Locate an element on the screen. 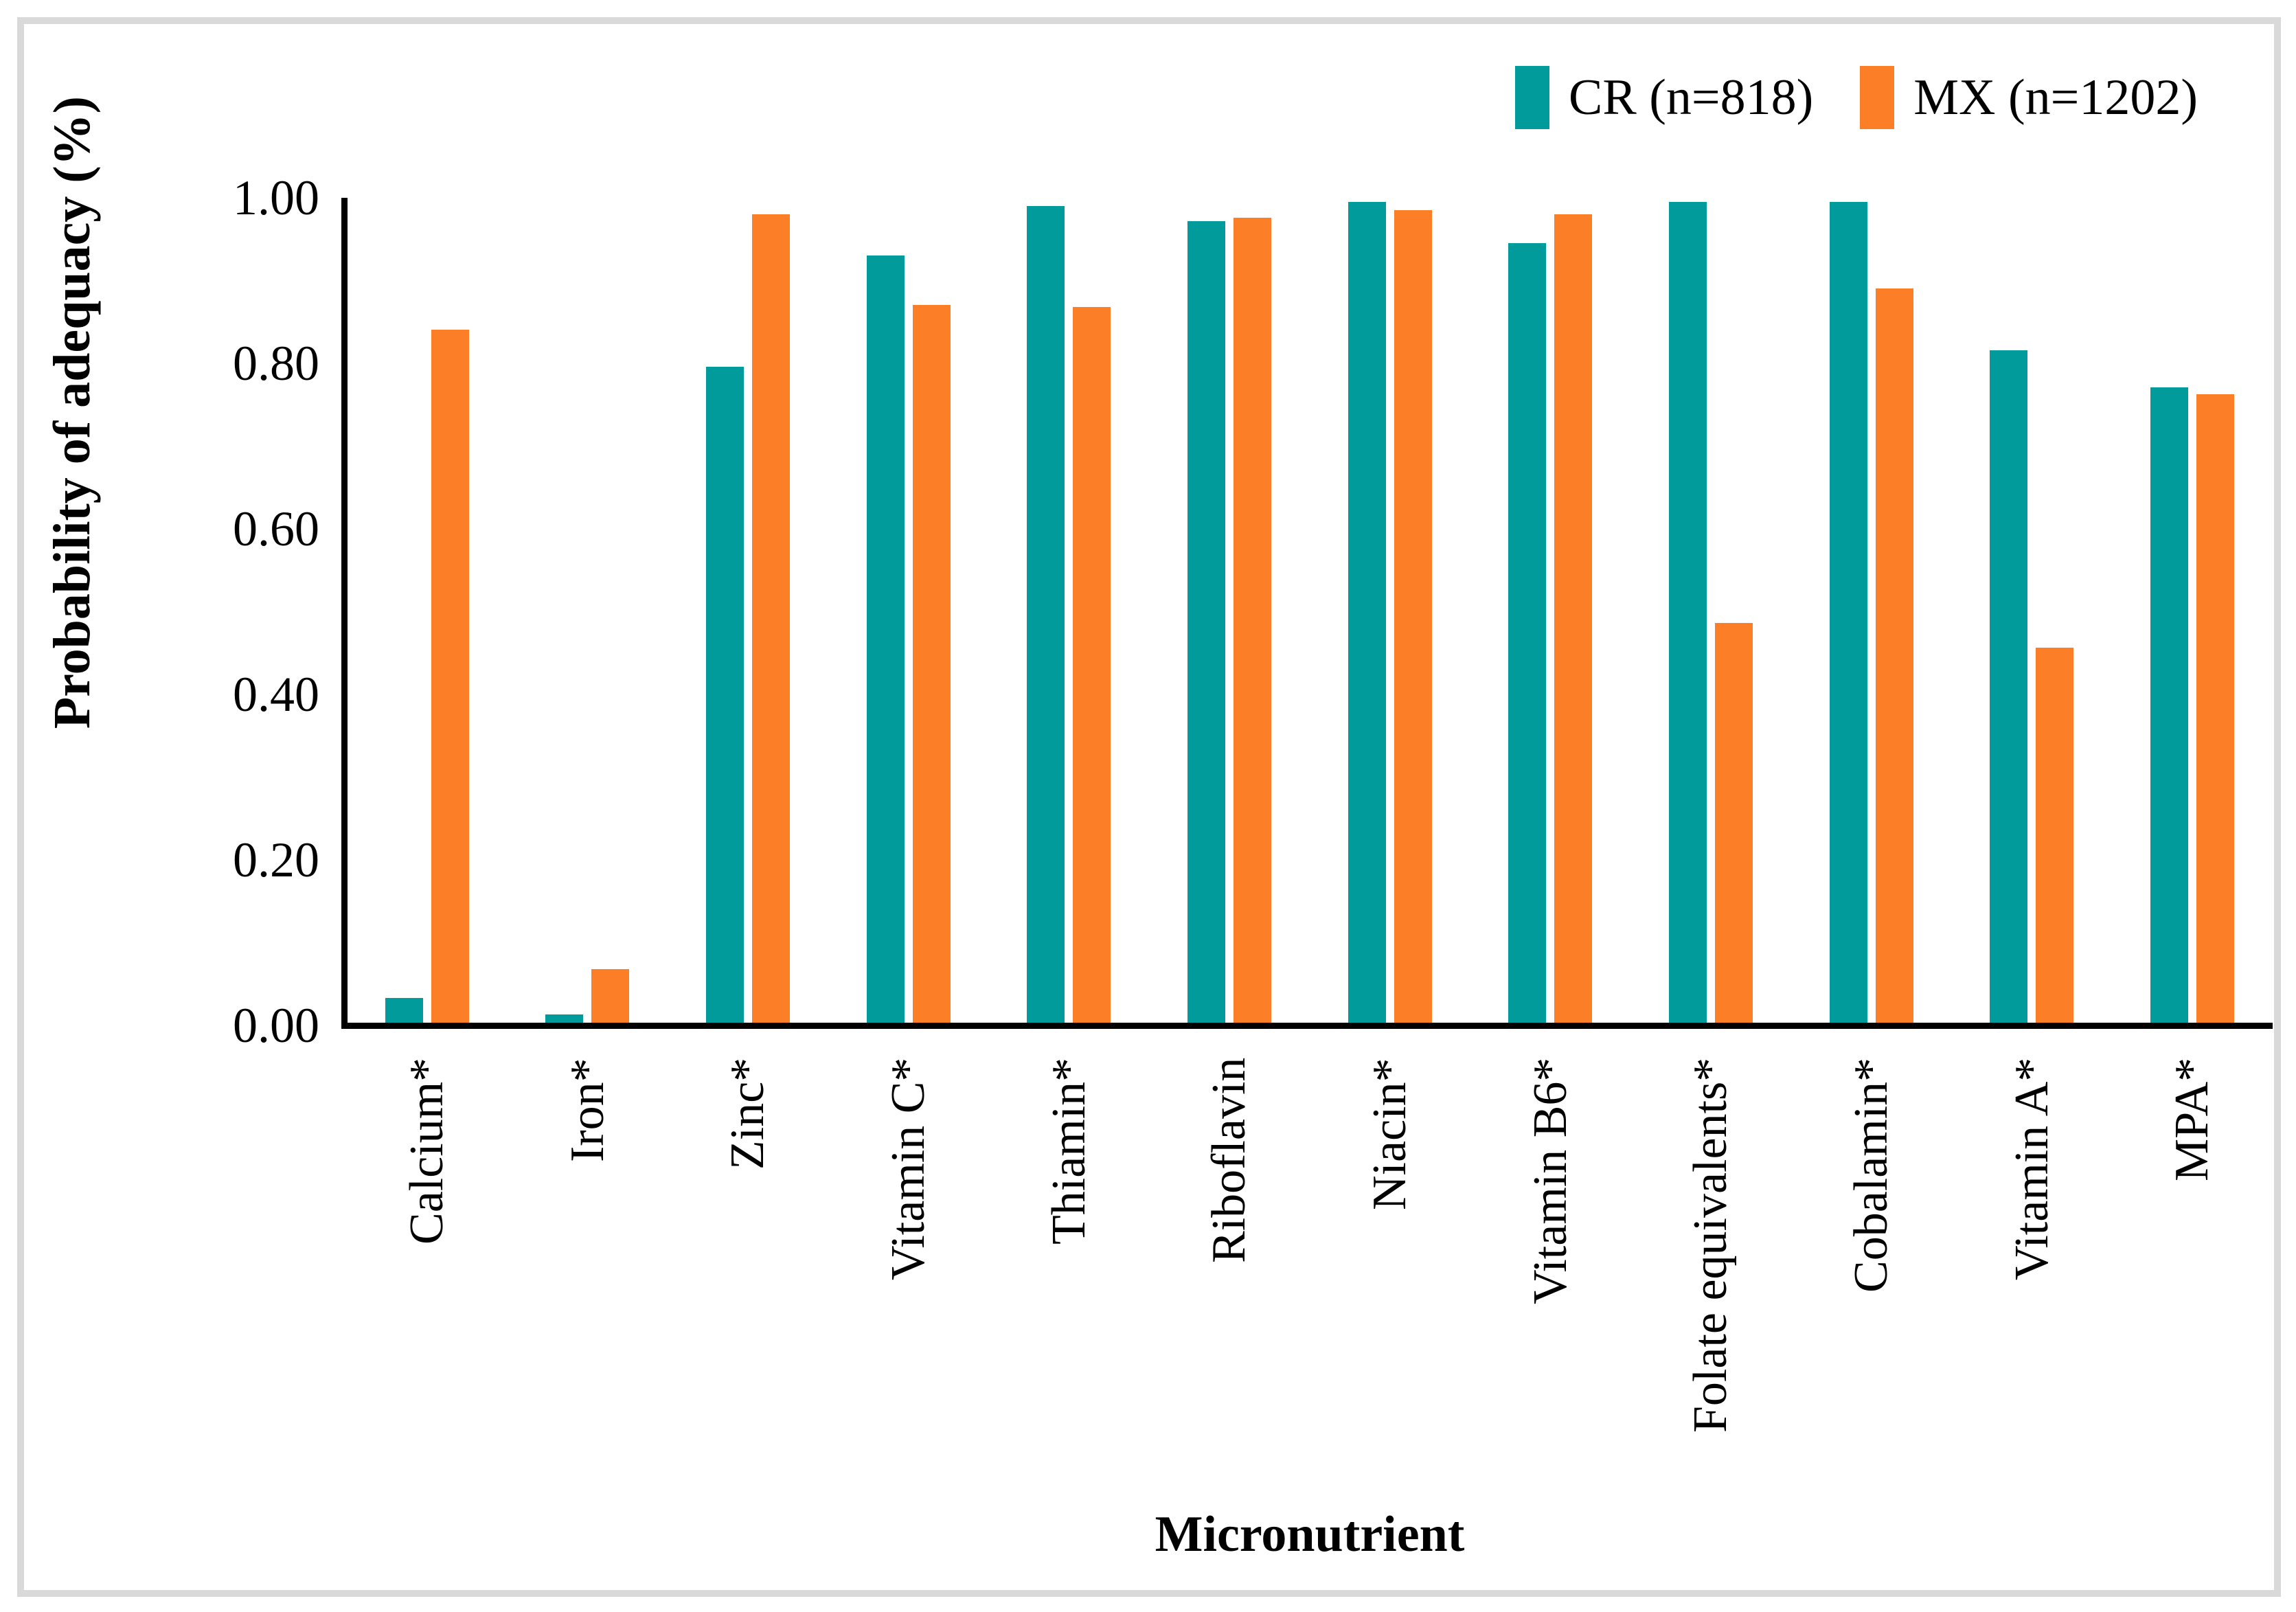 The height and width of the screenshot is (1612, 2296). bar-group-vitamin-b6 is located at coordinates (1550, 611).